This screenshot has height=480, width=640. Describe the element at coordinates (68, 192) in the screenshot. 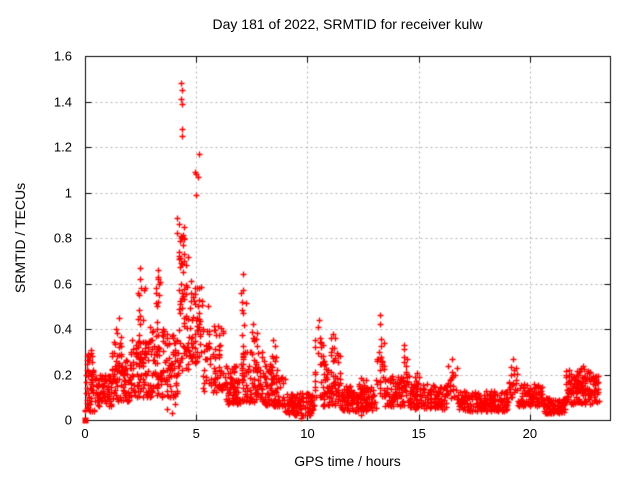

I see `y-tick-label: 1` at that location.